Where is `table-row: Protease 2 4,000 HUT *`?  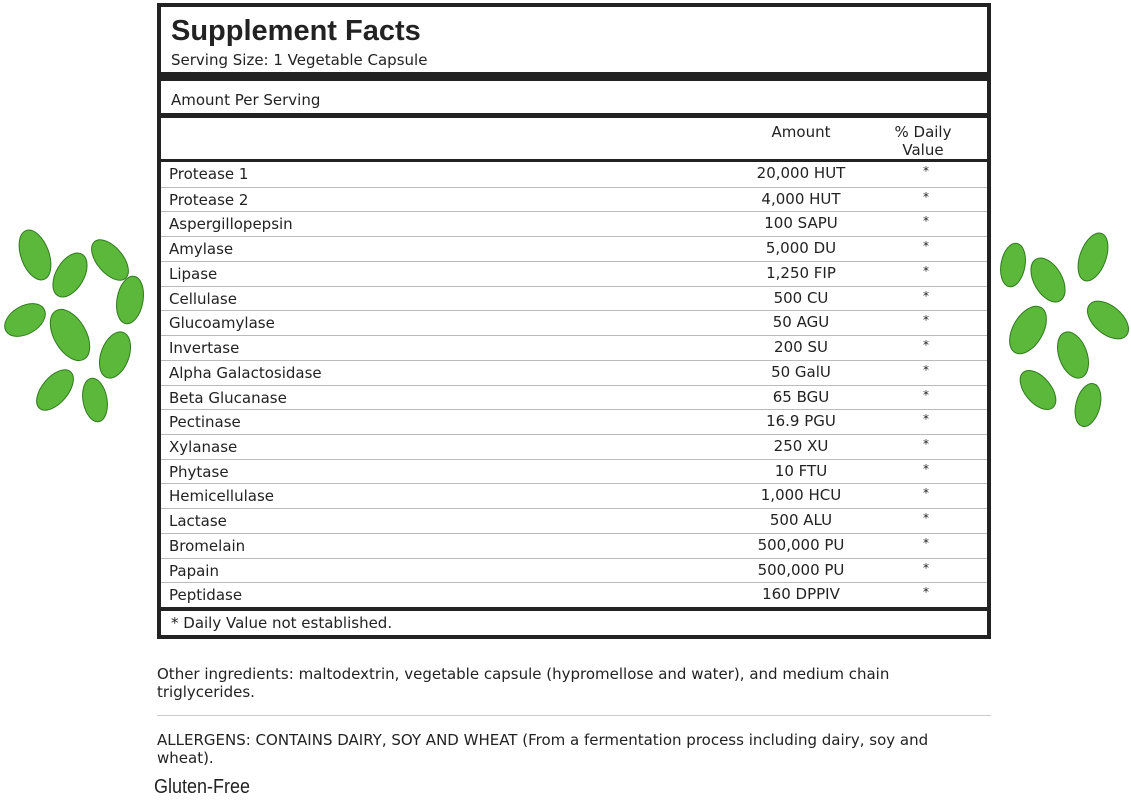
table-row: Protease 2 4,000 HUT * is located at coordinates (574, 199).